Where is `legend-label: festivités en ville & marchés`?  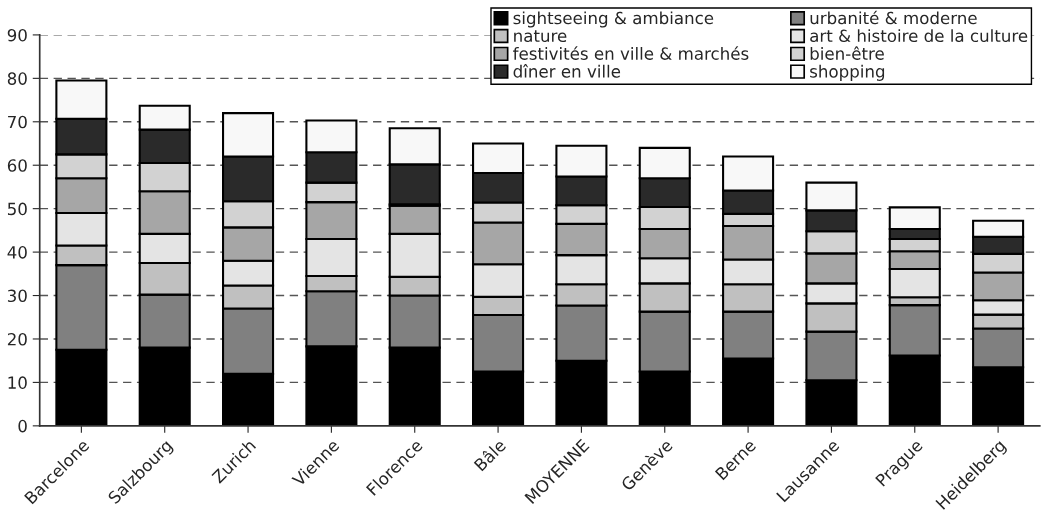 legend-label: festivités en ville & marchés is located at coordinates (631, 53).